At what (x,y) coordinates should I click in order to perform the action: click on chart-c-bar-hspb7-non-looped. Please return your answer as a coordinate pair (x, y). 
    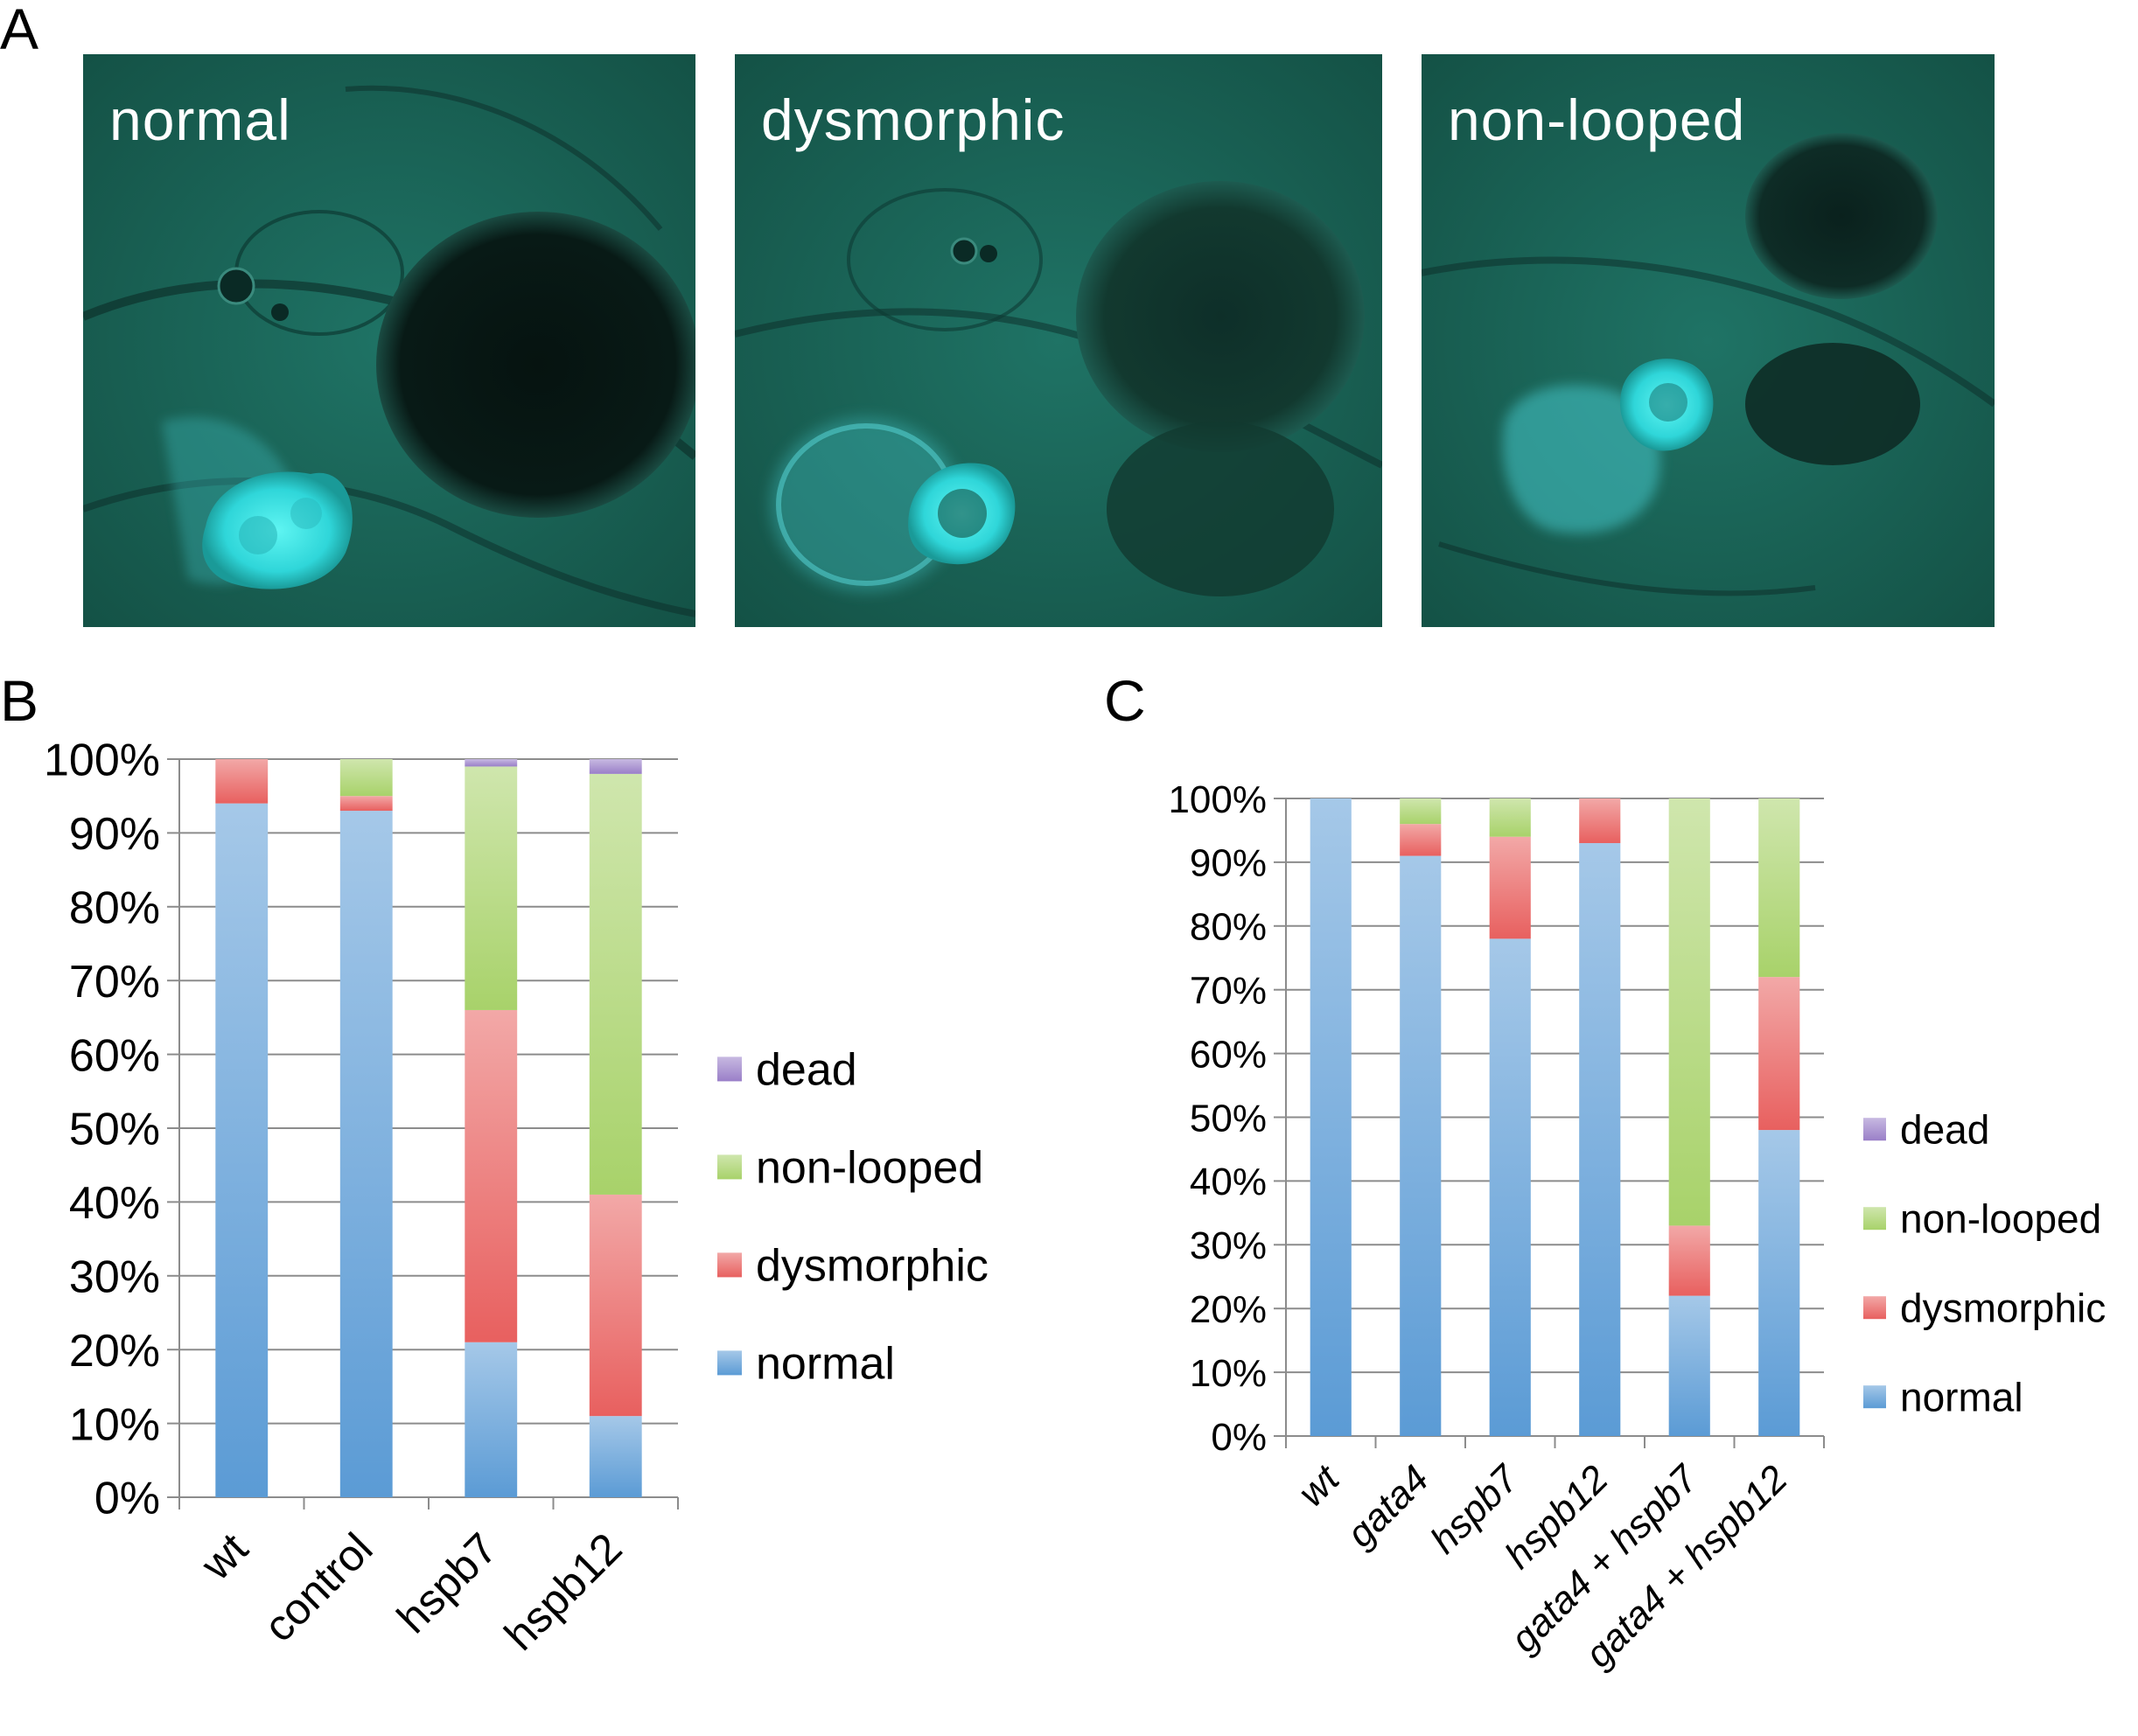
    Looking at the image, I should click on (1510, 817).